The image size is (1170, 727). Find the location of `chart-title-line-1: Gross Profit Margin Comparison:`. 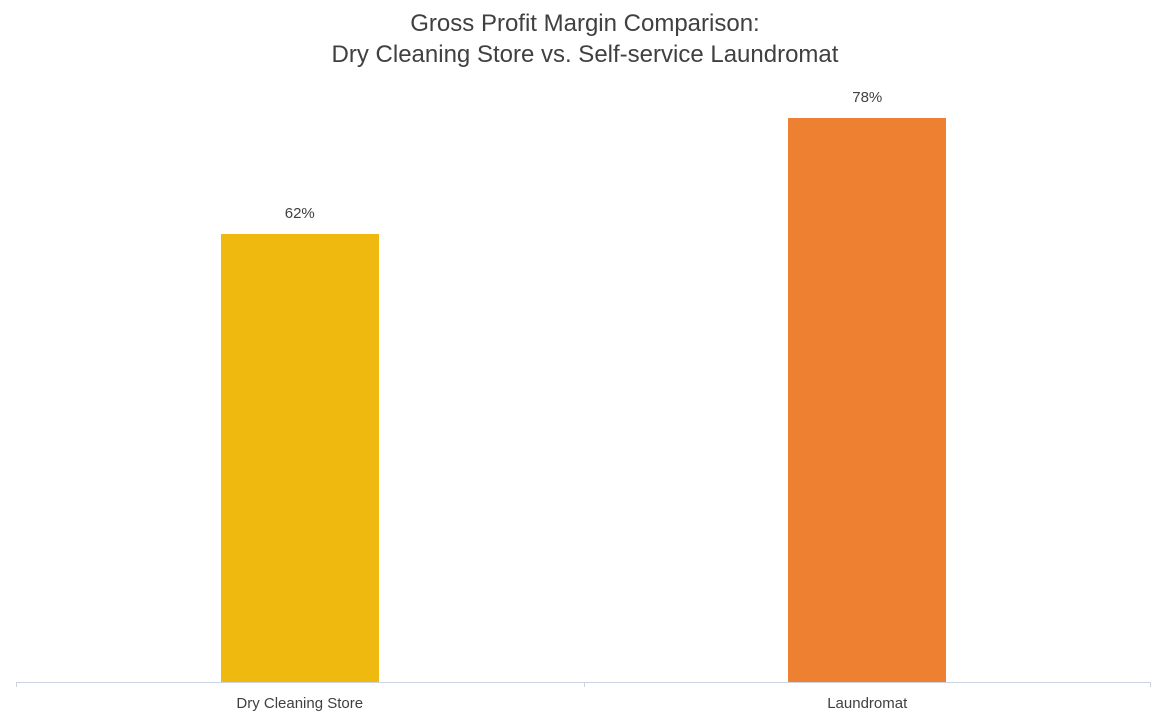

chart-title-line-1: Gross Profit Margin Comparison: is located at coordinates (585, 23).